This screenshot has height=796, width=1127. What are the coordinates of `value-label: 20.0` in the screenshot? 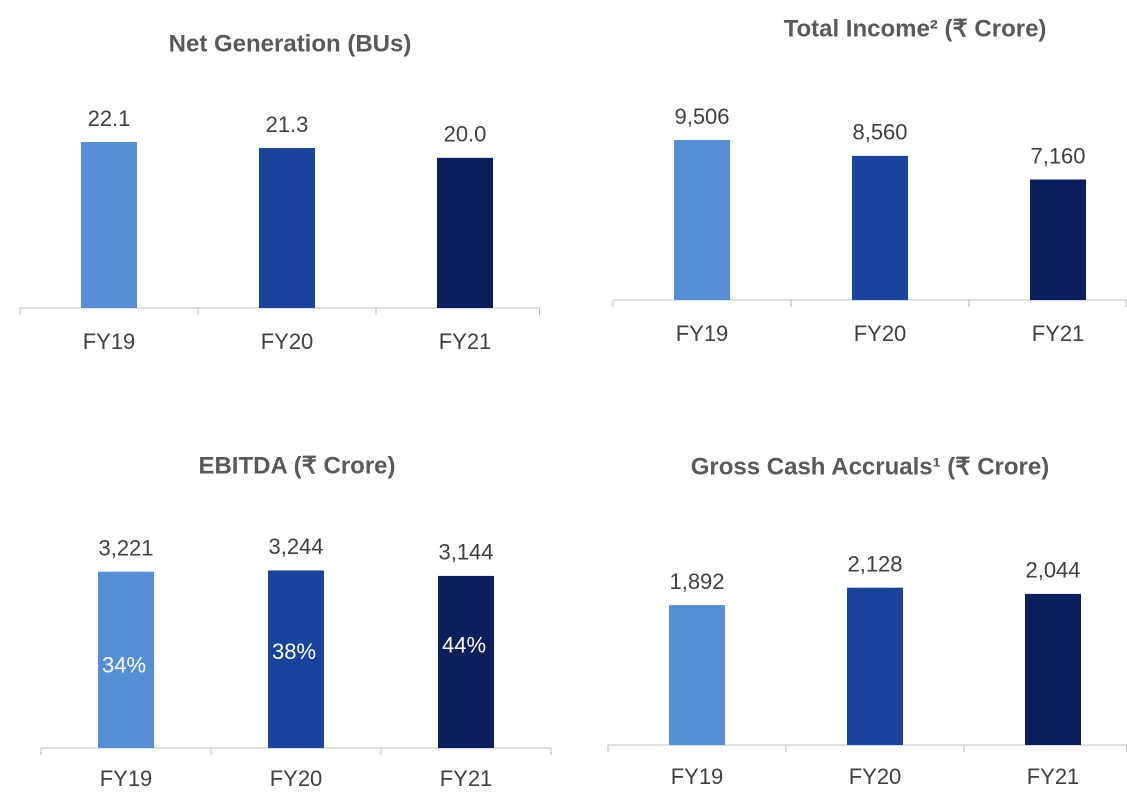 It's located at (465, 134).